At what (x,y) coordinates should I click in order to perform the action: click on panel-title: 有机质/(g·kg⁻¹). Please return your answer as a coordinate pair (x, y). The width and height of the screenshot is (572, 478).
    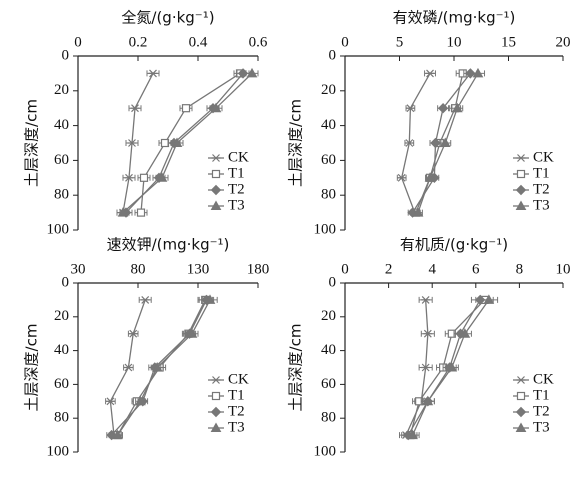
    Looking at the image, I should click on (454, 245).